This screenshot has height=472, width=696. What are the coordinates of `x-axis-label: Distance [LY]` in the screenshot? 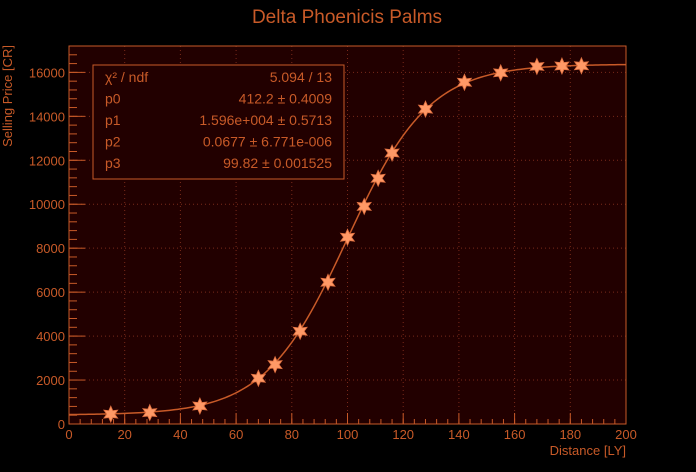 It's located at (588, 450).